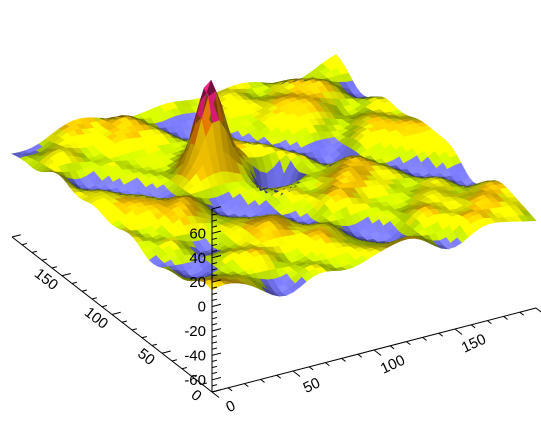 This screenshot has height=421, width=541. What do you see at coordinates (195, 355) in the screenshot?
I see `z-tick-label: -40` at bounding box center [195, 355].